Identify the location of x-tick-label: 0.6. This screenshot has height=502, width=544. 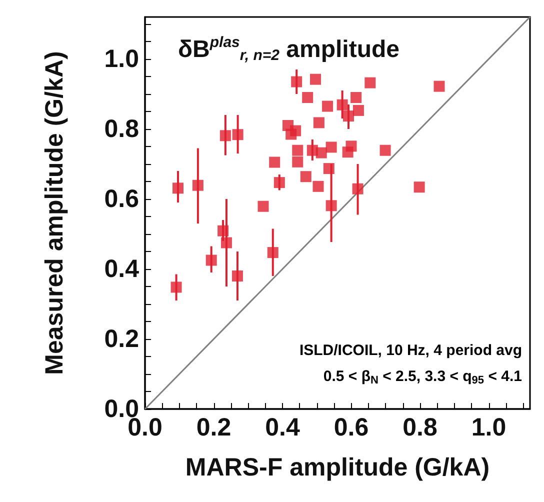
(351, 428).